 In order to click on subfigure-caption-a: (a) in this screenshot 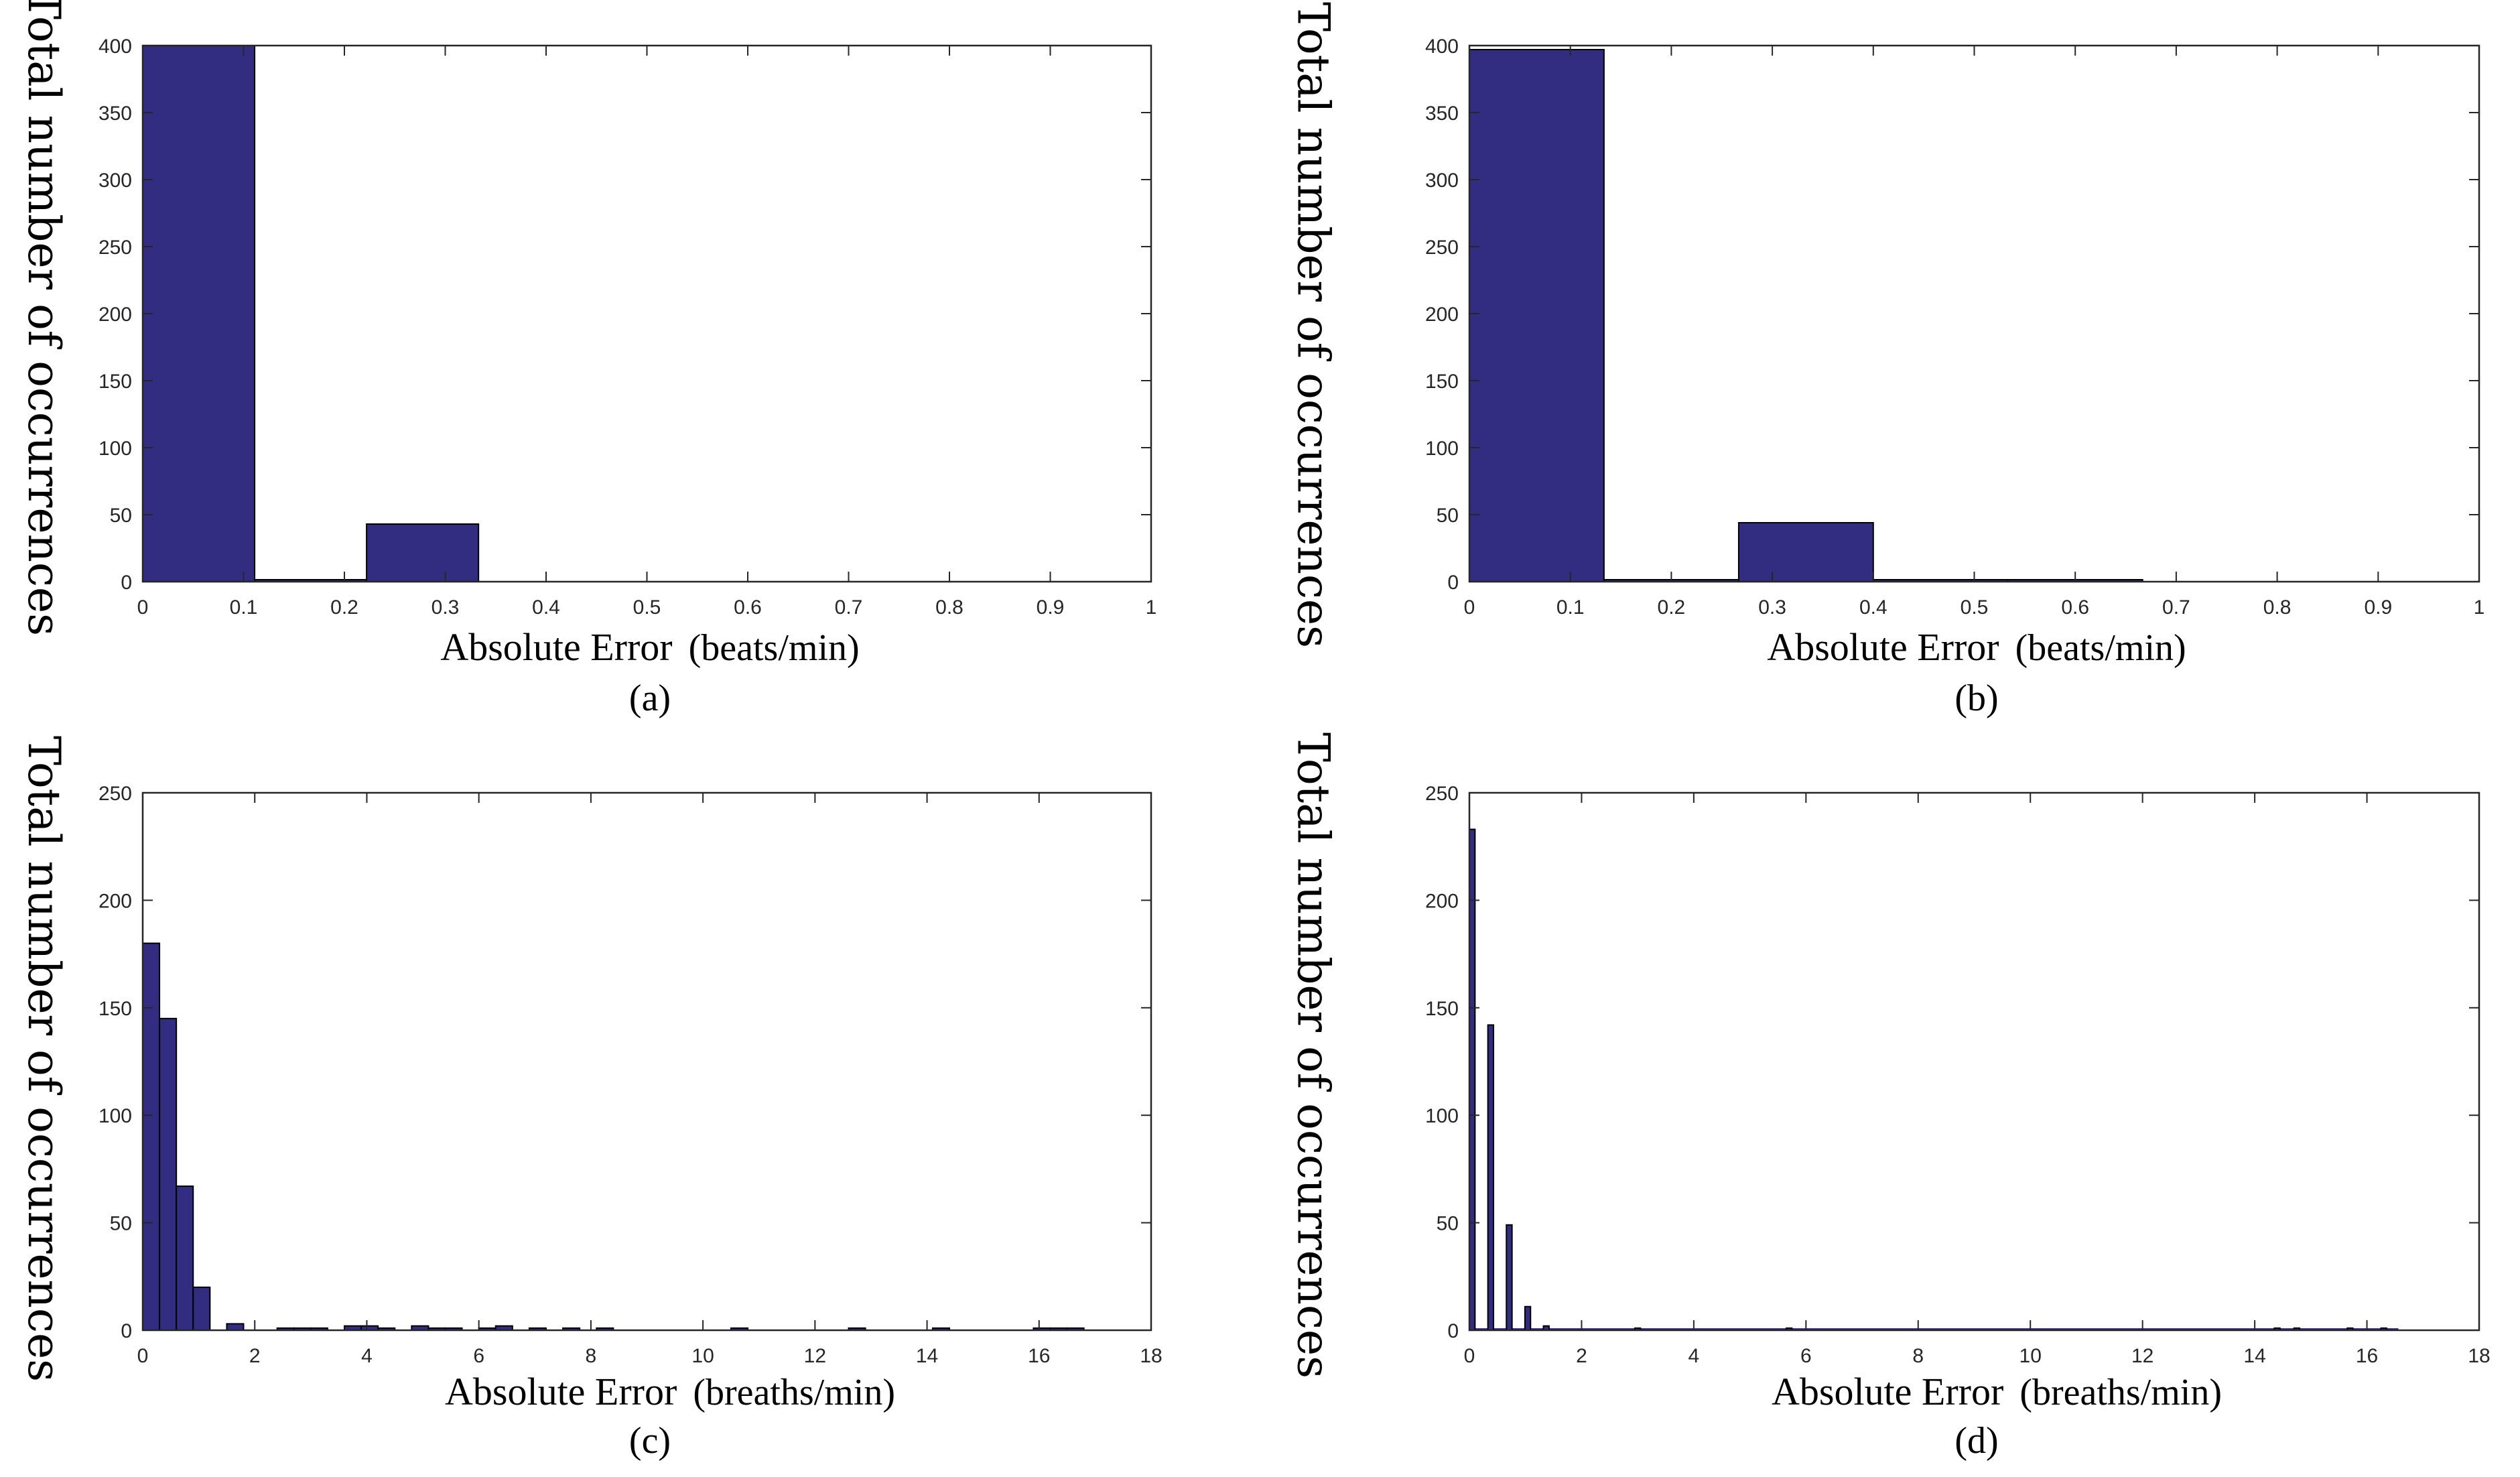, I will do `click(649, 698)`.